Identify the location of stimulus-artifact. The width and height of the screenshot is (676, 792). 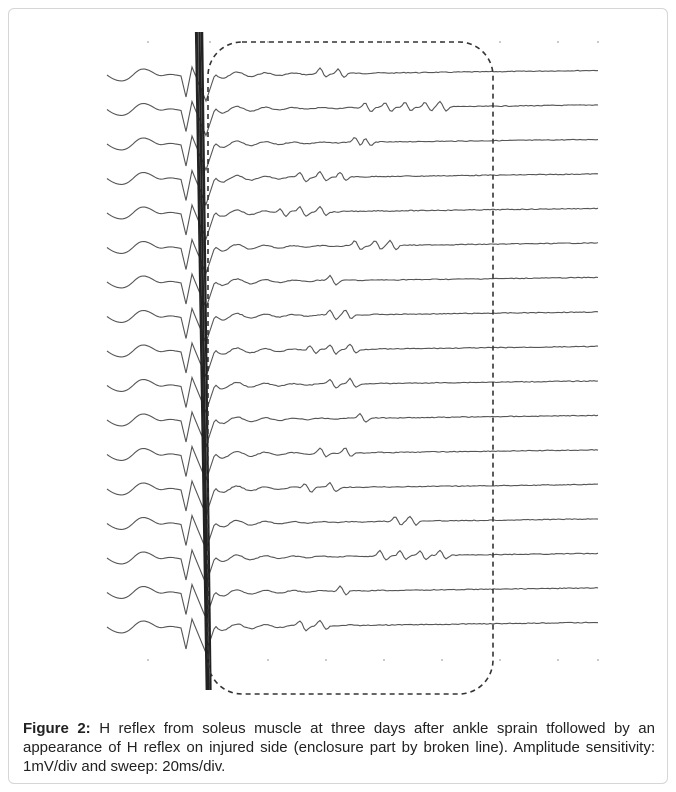
(203, 361).